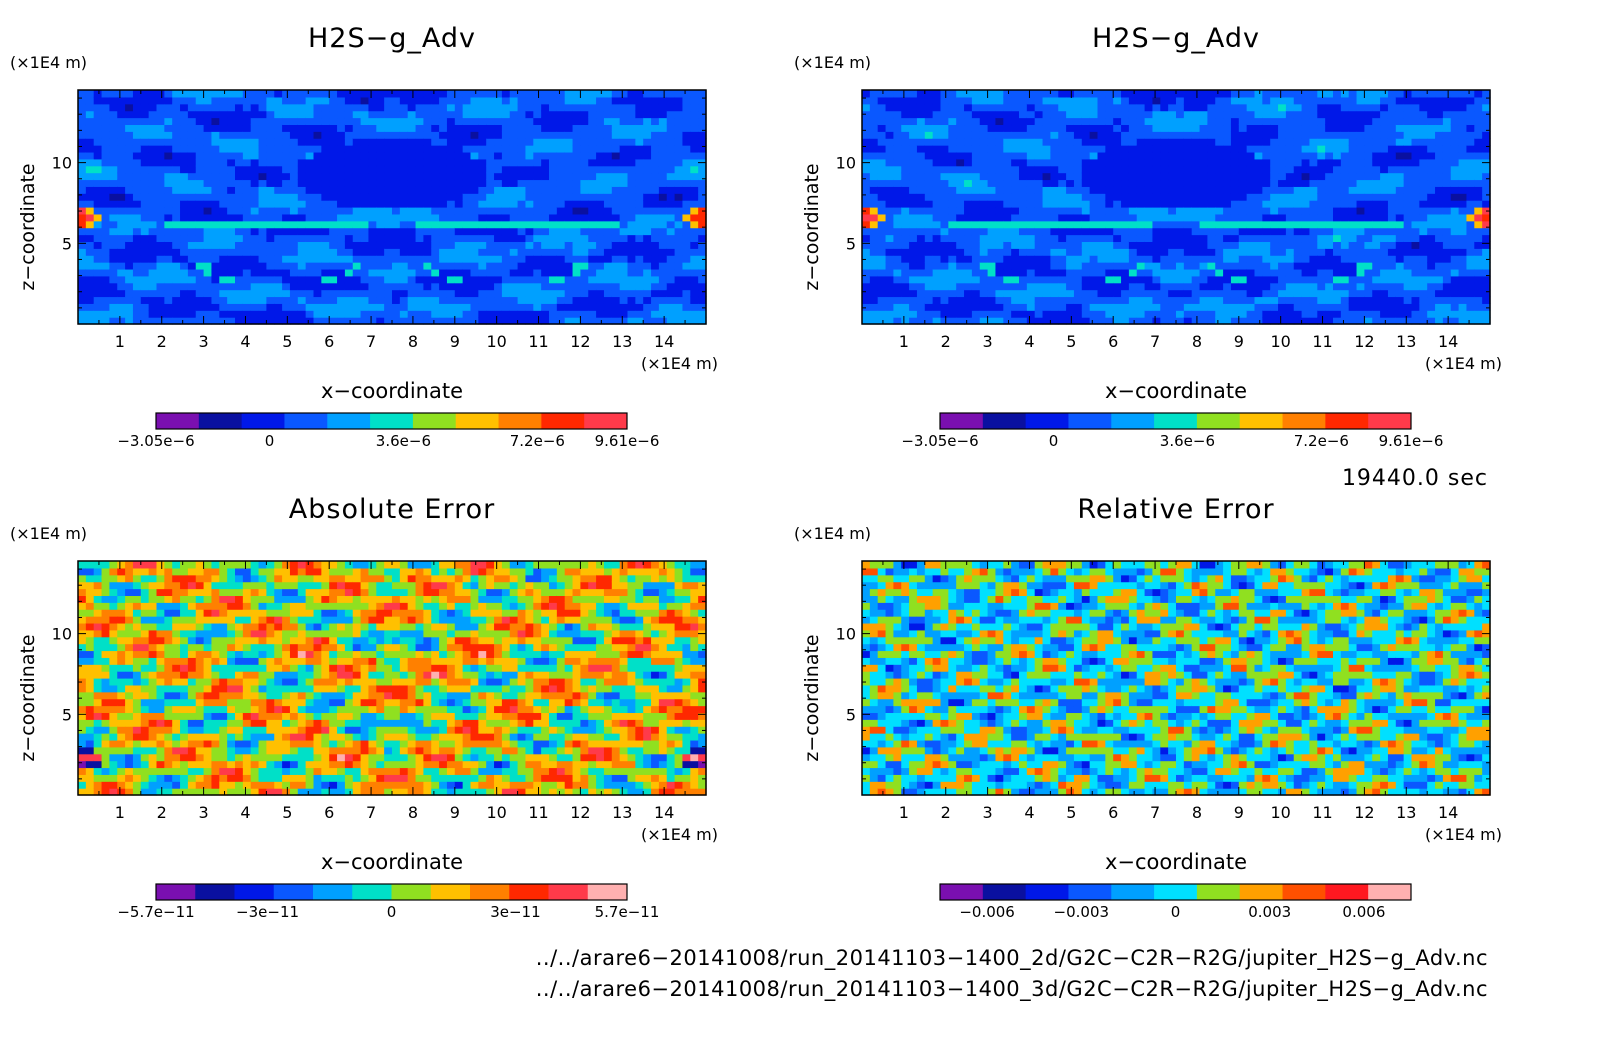  I want to click on heatmap-field, so click(1176, 207).